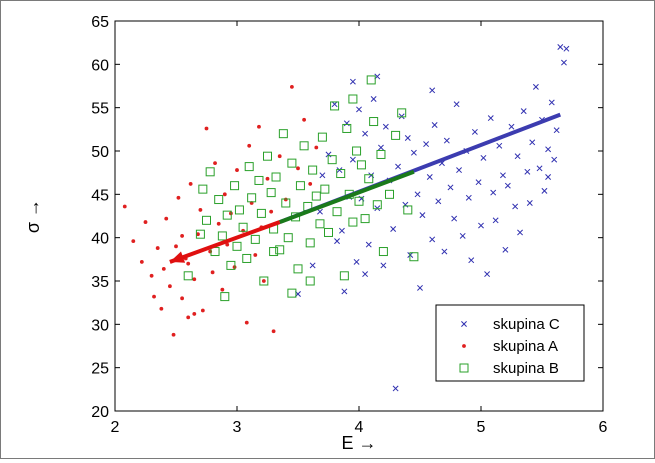 Image resolution: width=655 pixels, height=463 pixels. I want to click on y-tick-label: 25, so click(100, 369).